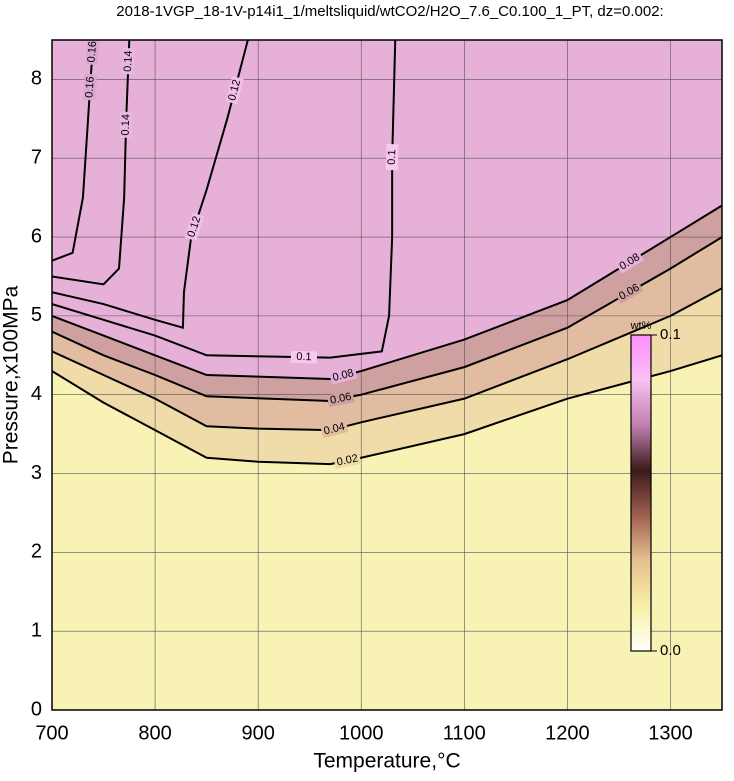 This screenshot has width=734, height=781. Describe the element at coordinates (36, 158) in the screenshot. I see `y-tick-label: 7` at that location.